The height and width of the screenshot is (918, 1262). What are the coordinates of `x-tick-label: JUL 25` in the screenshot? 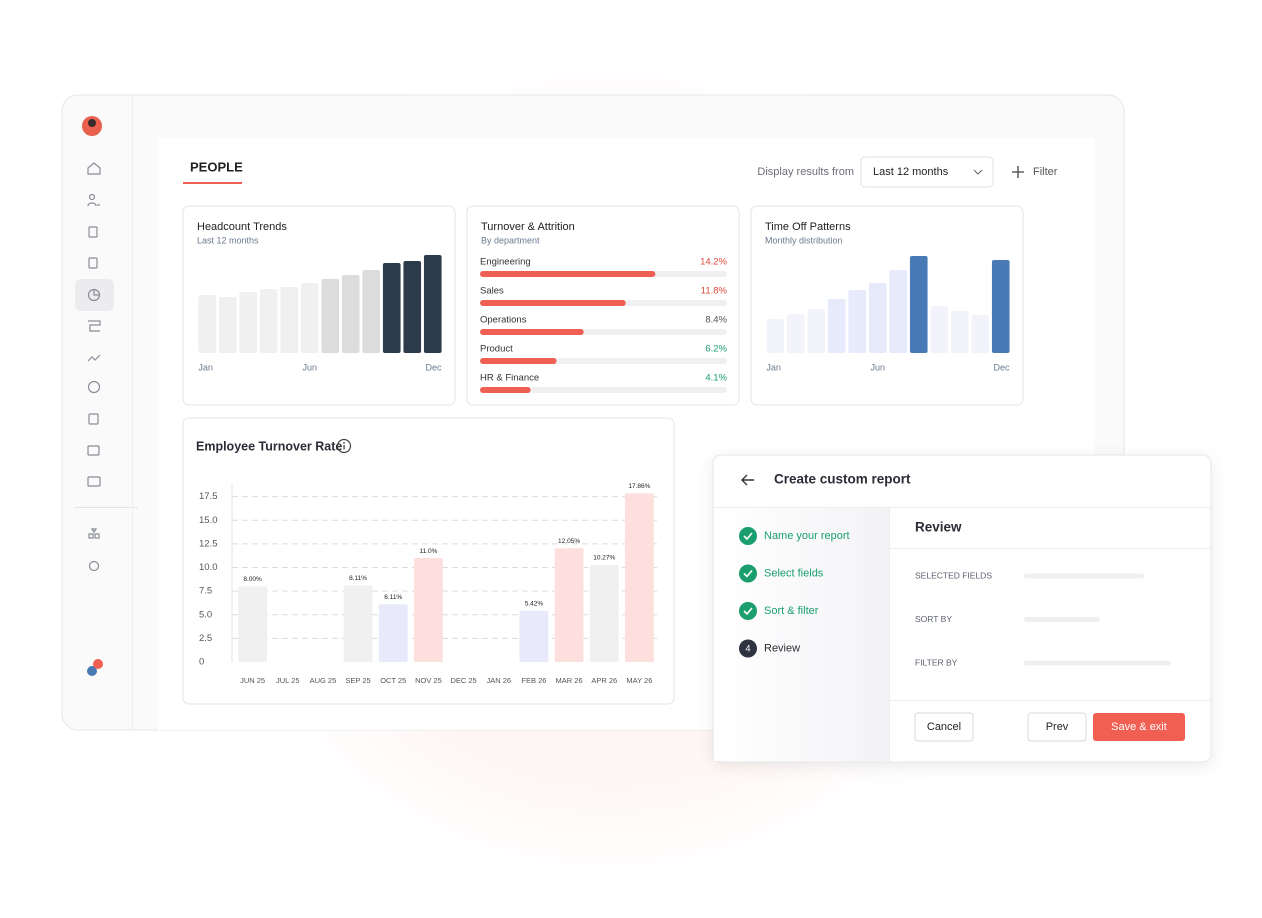 It's located at (288, 680).